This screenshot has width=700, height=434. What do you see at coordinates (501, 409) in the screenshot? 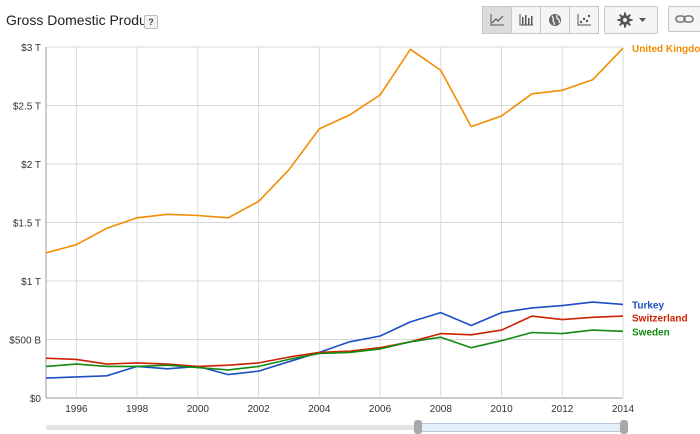
I see `x-tick-label: 2010` at bounding box center [501, 409].